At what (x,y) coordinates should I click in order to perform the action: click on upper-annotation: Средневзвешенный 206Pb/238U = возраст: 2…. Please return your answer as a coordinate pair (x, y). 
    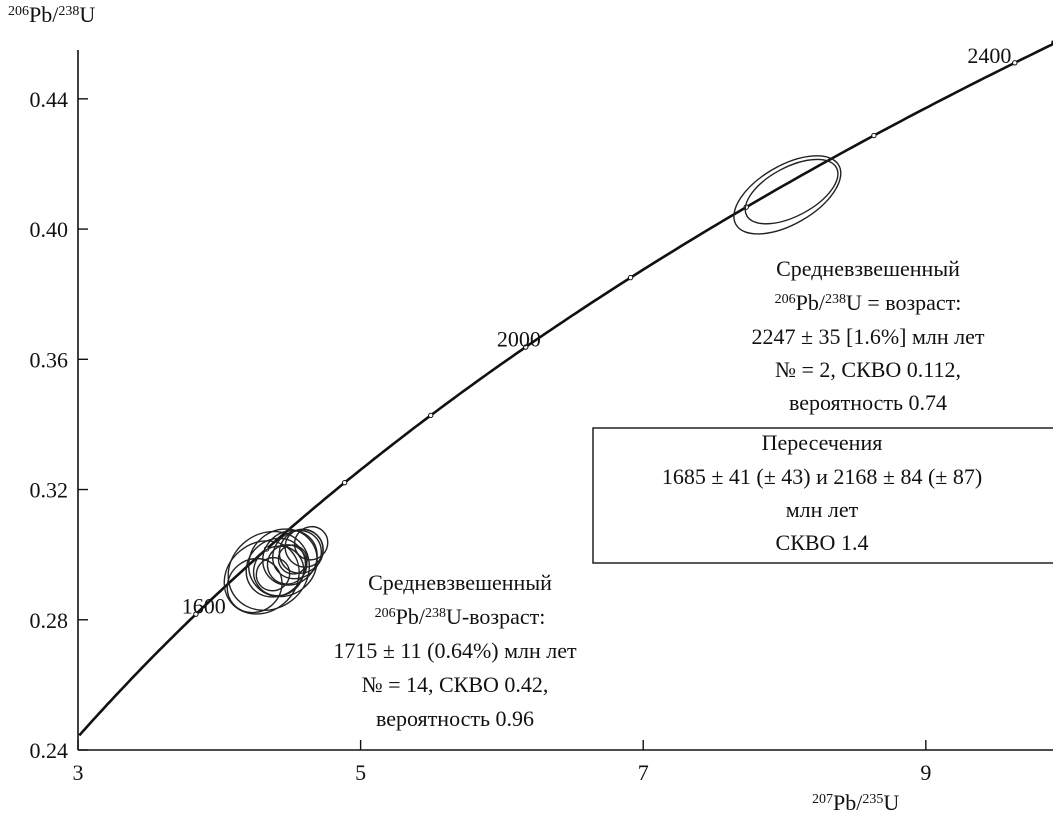
    Looking at the image, I should click on (867, 335).